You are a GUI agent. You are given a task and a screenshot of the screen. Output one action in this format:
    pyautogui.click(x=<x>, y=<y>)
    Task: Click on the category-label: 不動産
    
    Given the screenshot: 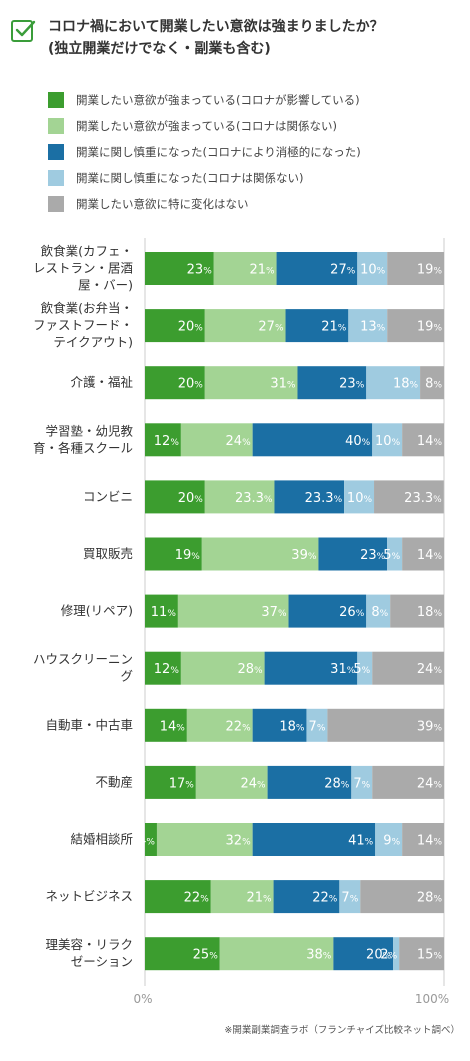 What is the action you would take?
    pyautogui.click(x=114, y=781)
    